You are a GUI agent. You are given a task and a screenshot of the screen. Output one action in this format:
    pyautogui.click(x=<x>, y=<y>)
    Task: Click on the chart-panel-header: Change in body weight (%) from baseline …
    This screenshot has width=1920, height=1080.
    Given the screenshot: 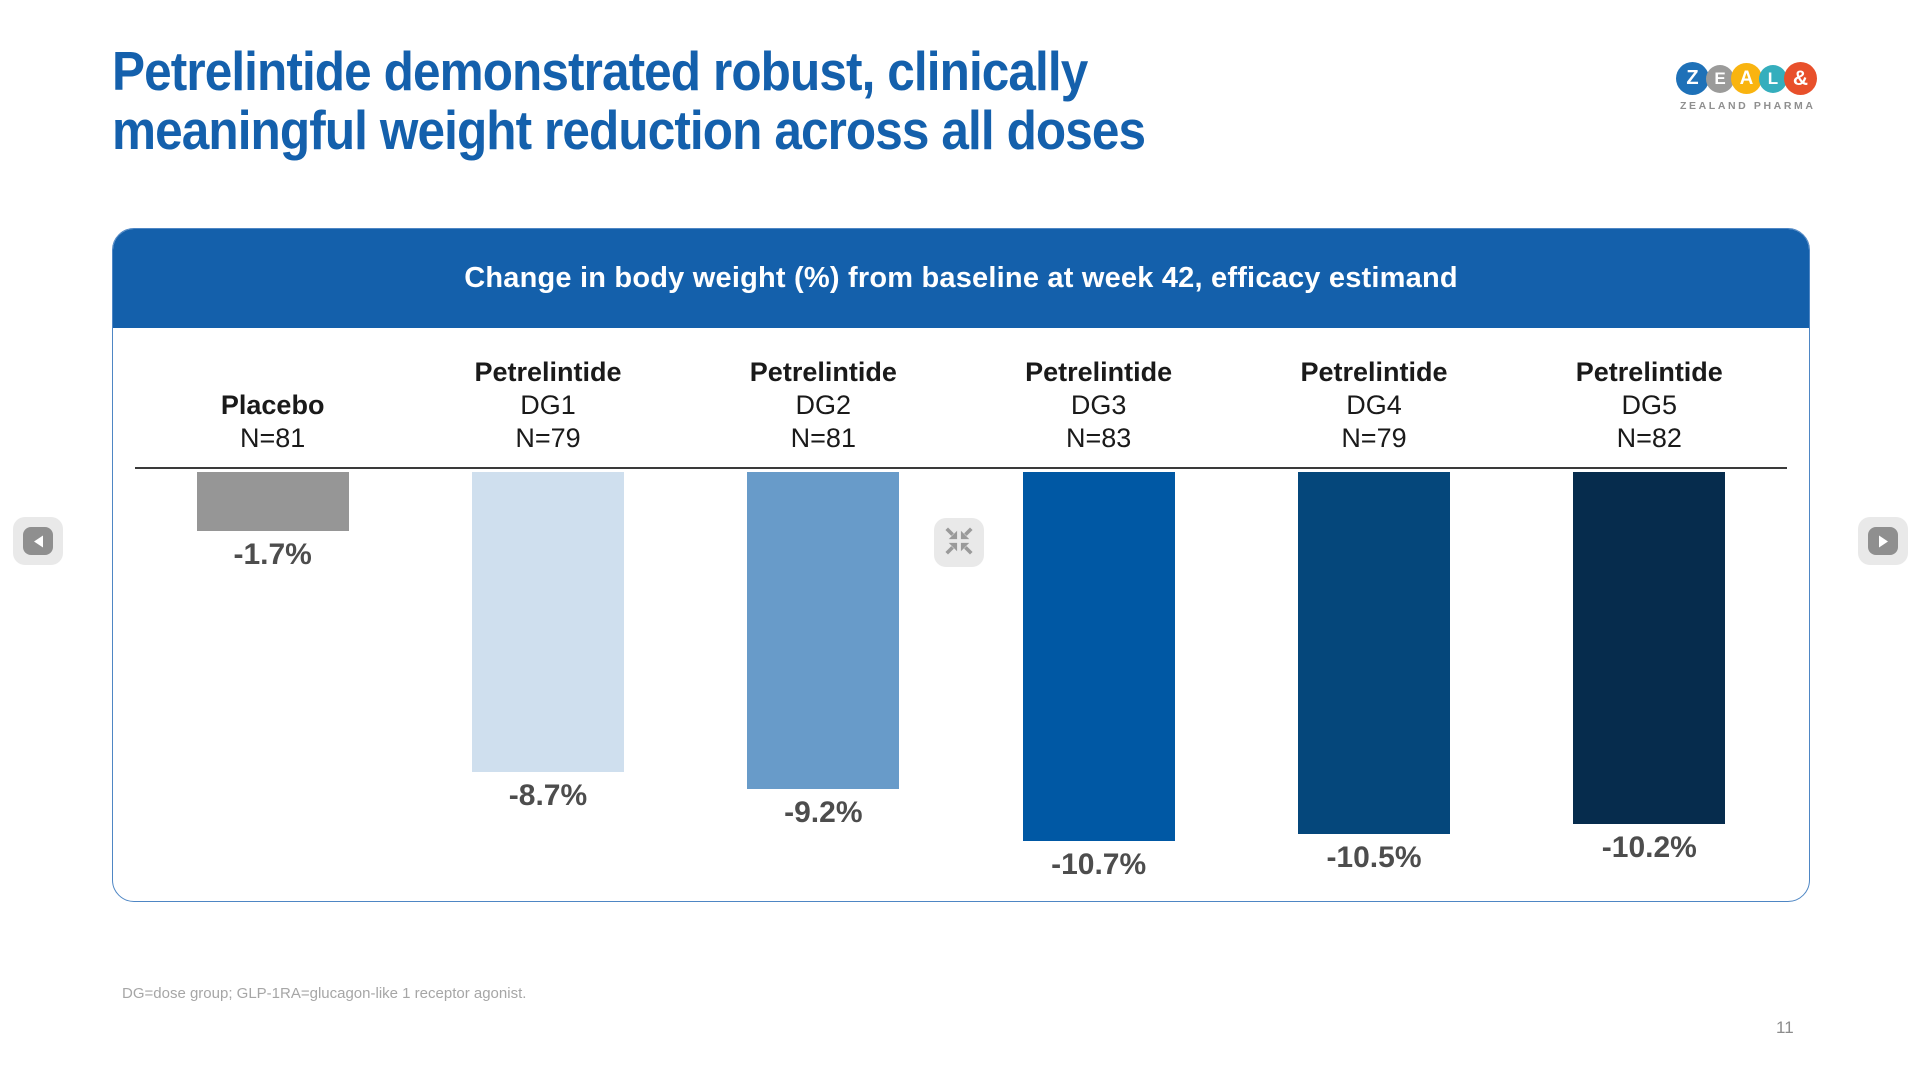 What is the action you would take?
    pyautogui.click(x=961, y=278)
    